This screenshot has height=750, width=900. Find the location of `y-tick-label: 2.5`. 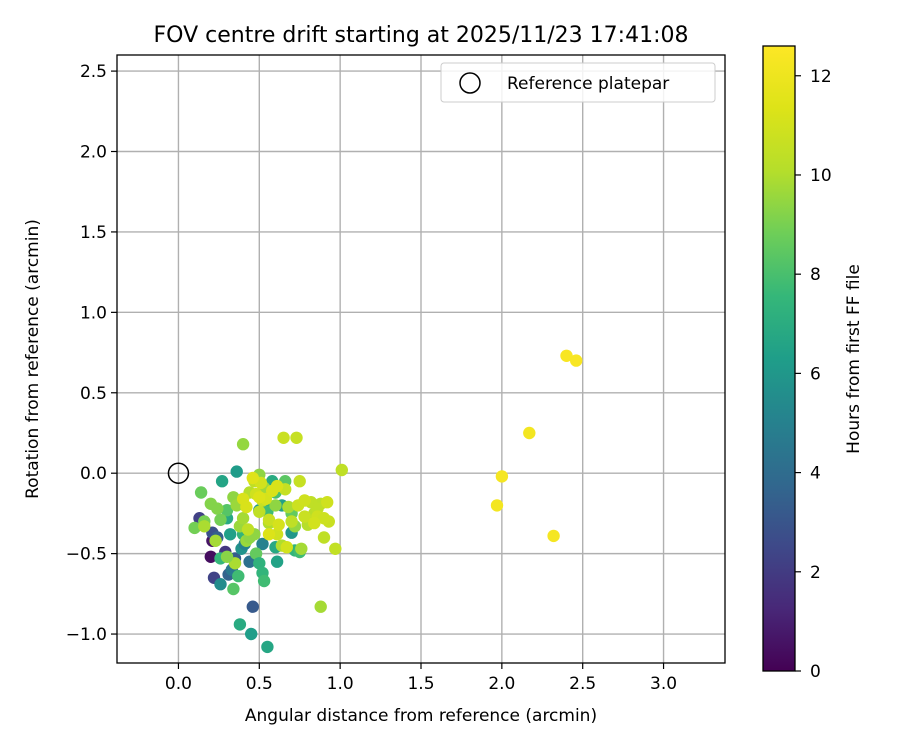

y-tick-label: 2.5 is located at coordinates (93, 72).